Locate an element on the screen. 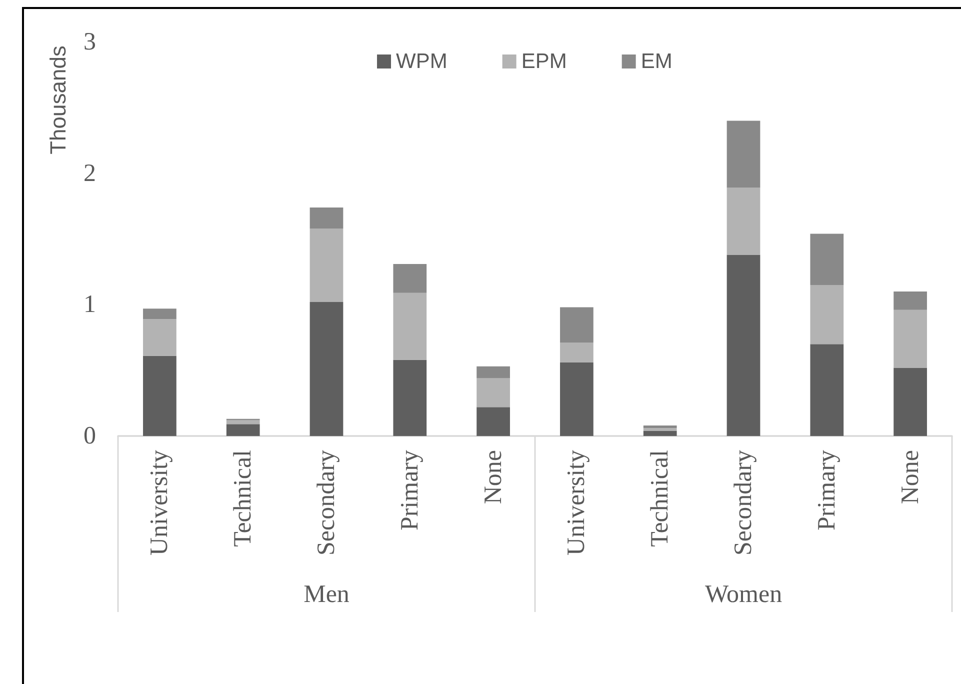 Image resolution: width=961 pixels, height=684 pixels. y-tick-label: 2 is located at coordinates (90, 173).